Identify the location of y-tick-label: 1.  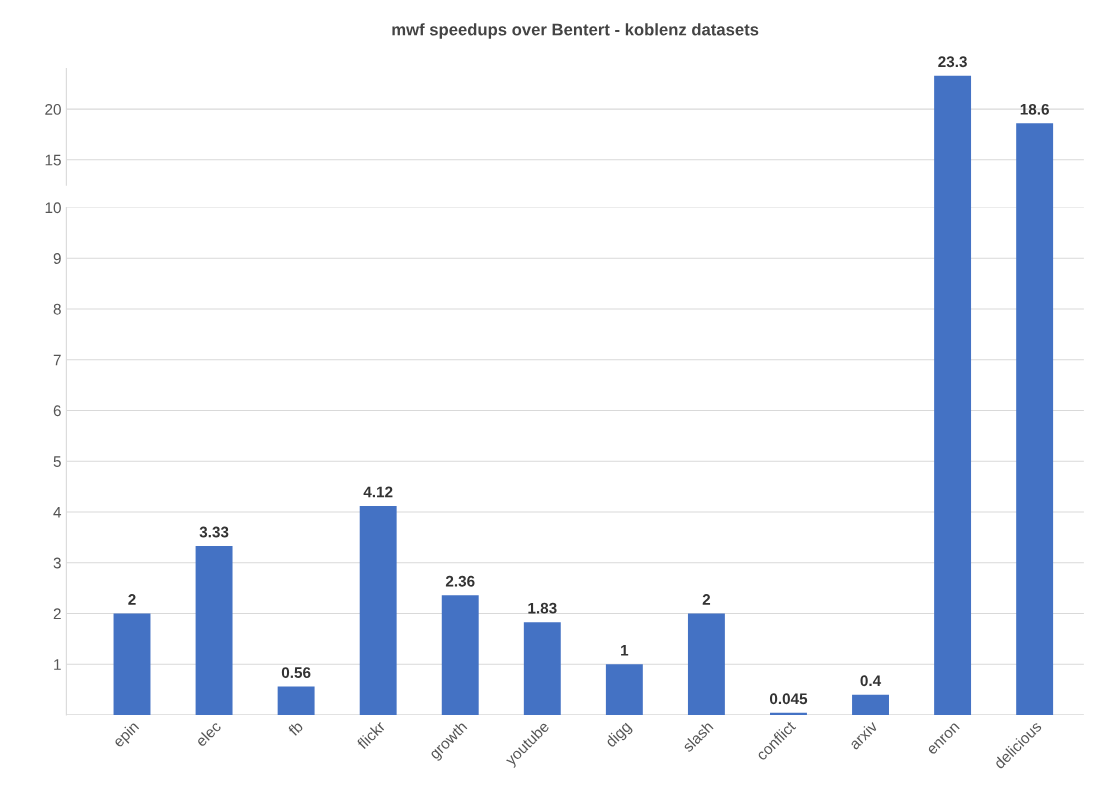
(57, 664).